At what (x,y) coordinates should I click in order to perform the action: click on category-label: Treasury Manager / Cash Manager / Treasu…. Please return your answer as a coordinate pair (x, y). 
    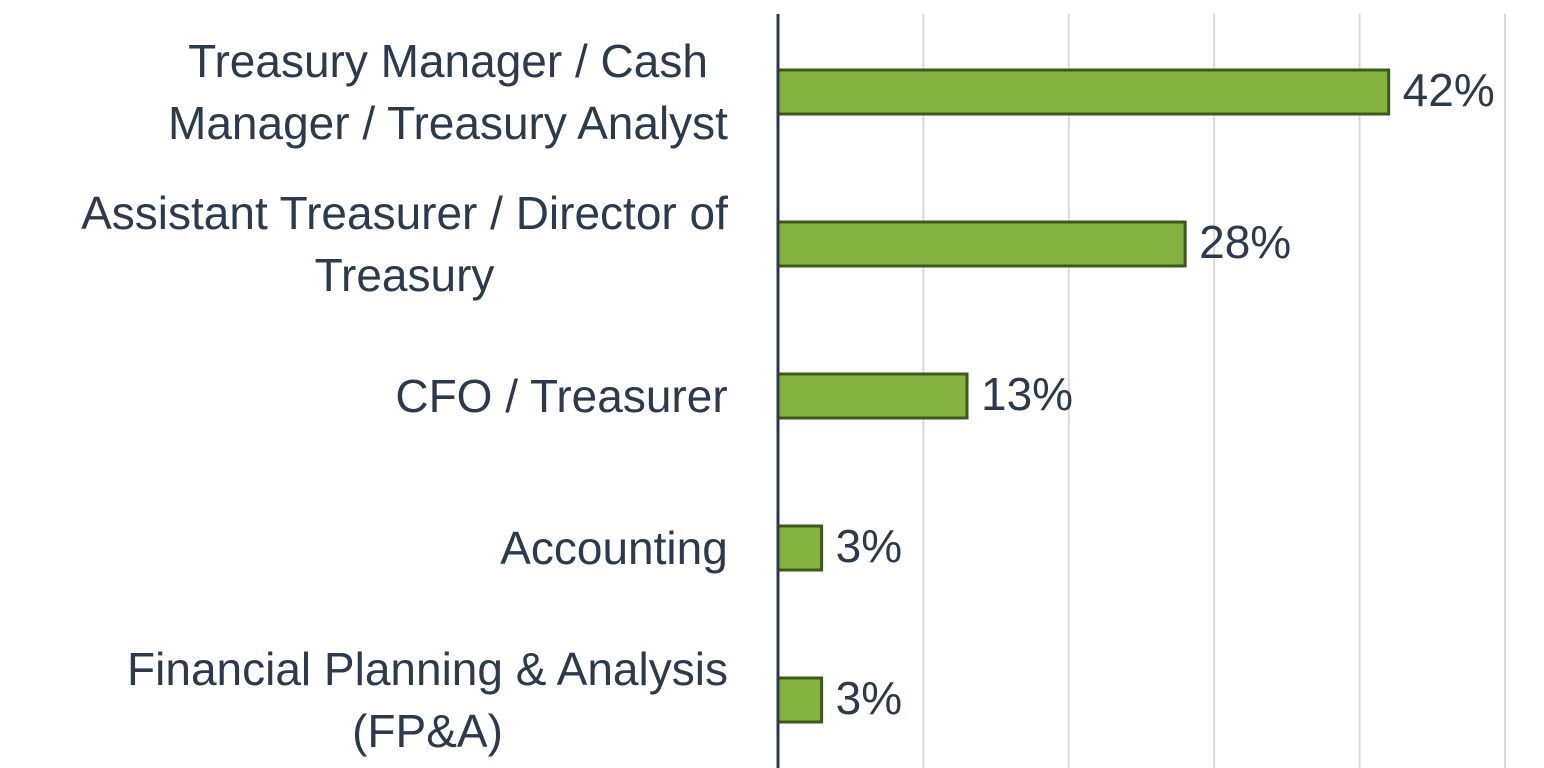
    Looking at the image, I should click on (448, 92).